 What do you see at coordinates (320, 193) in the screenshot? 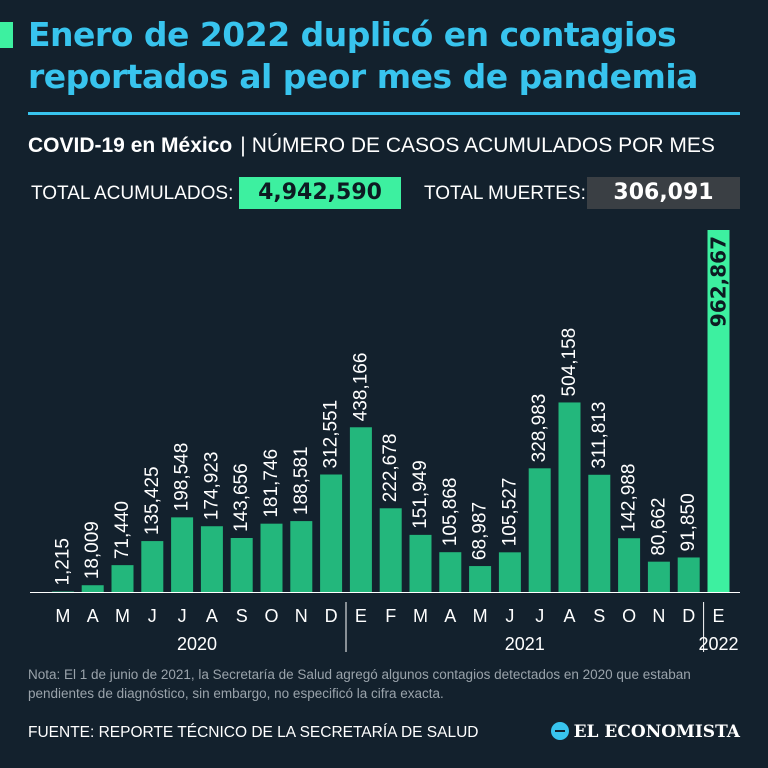
I see `total-cases-value: 4,942,590` at bounding box center [320, 193].